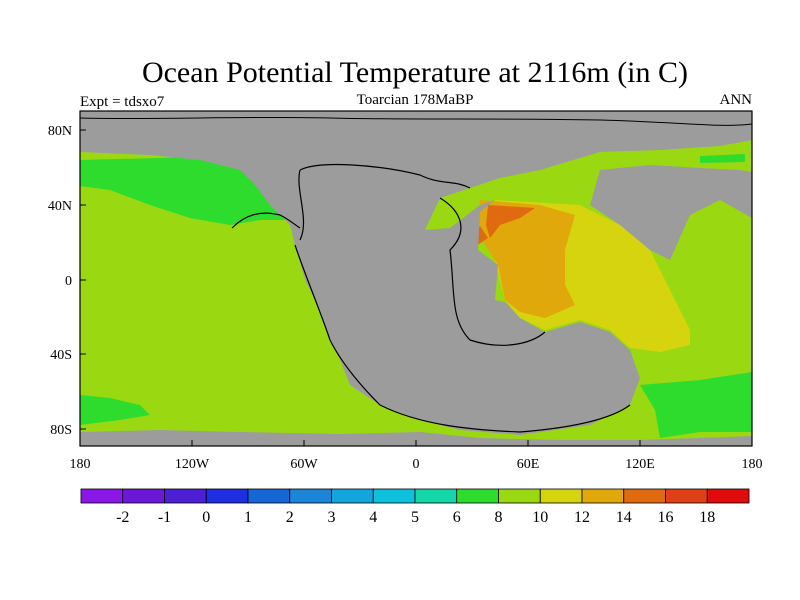 This screenshot has height=600, width=800. Describe the element at coordinates (61, 430) in the screenshot. I see `y-tick-label: 80S` at that location.